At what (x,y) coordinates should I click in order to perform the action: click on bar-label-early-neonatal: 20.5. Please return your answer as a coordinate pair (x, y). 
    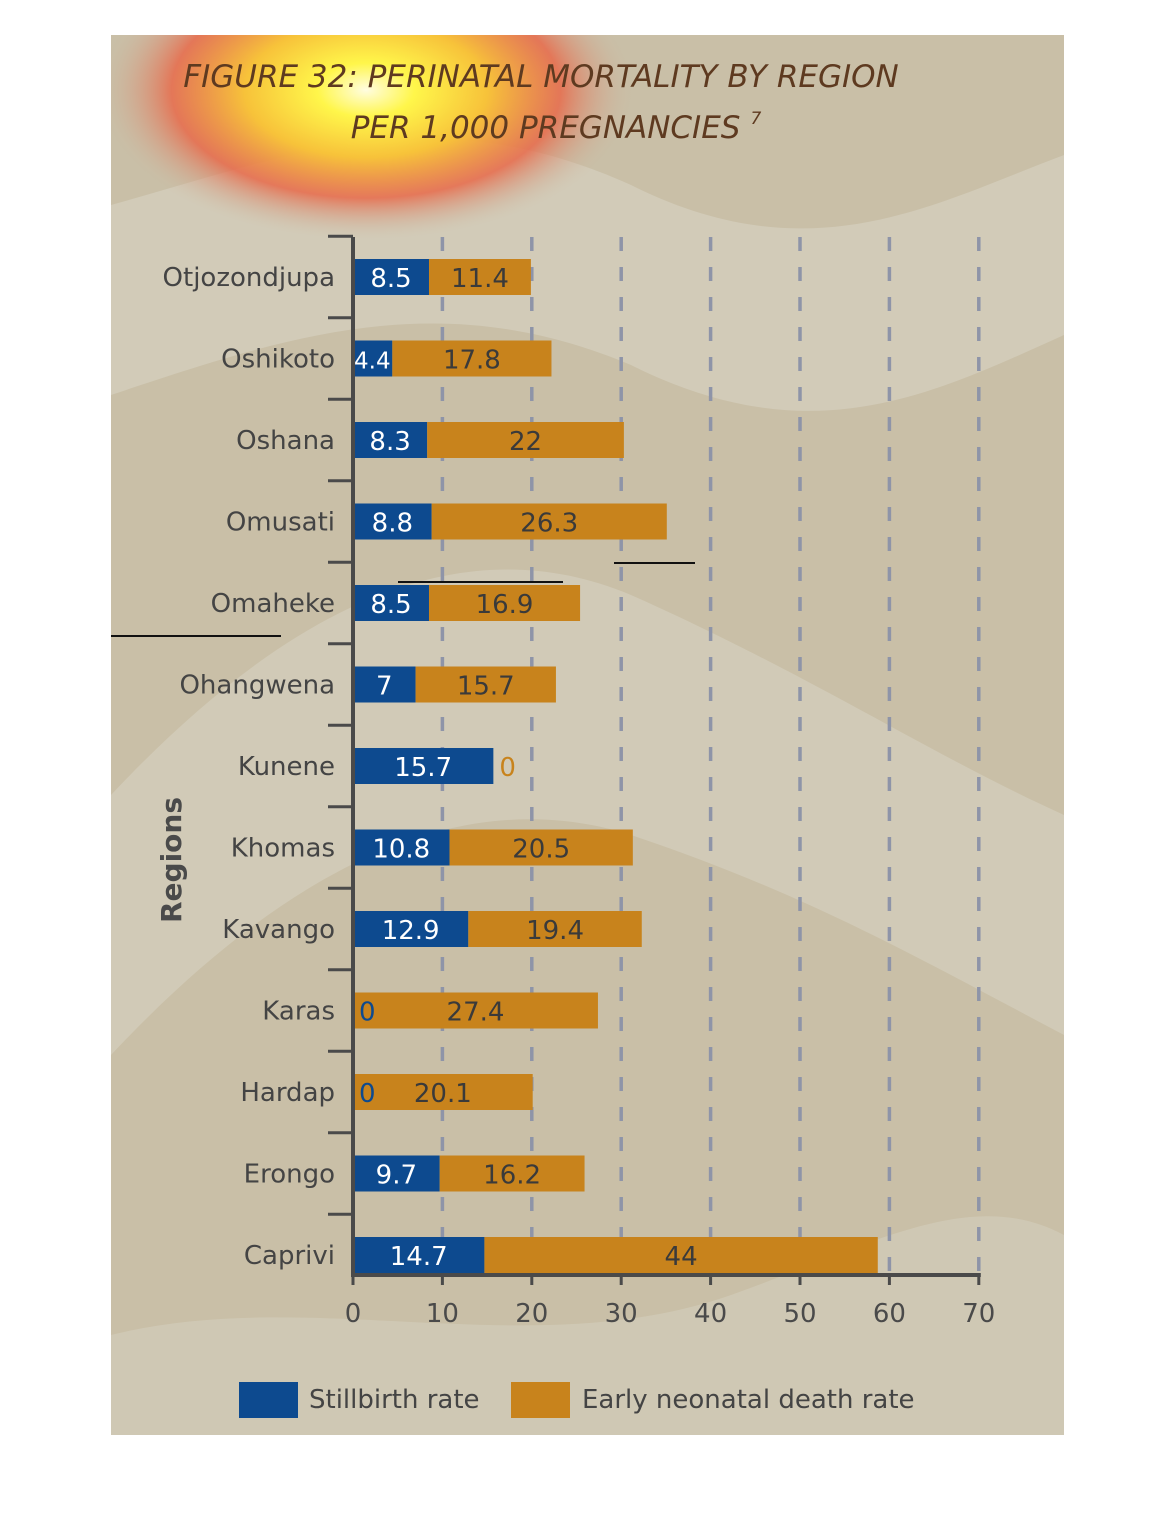
    Looking at the image, I should click on (541, 850).